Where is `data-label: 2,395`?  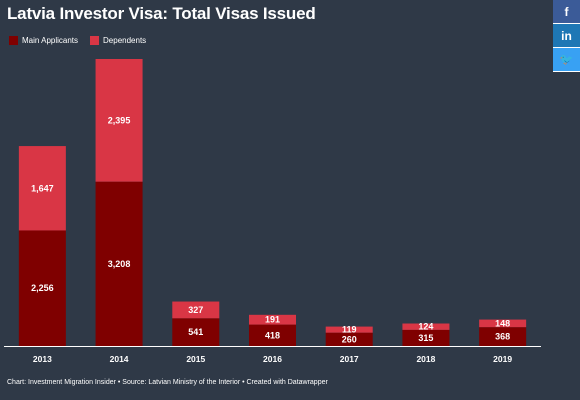
data-label: 2,395 is located at coordinates (119, 120).